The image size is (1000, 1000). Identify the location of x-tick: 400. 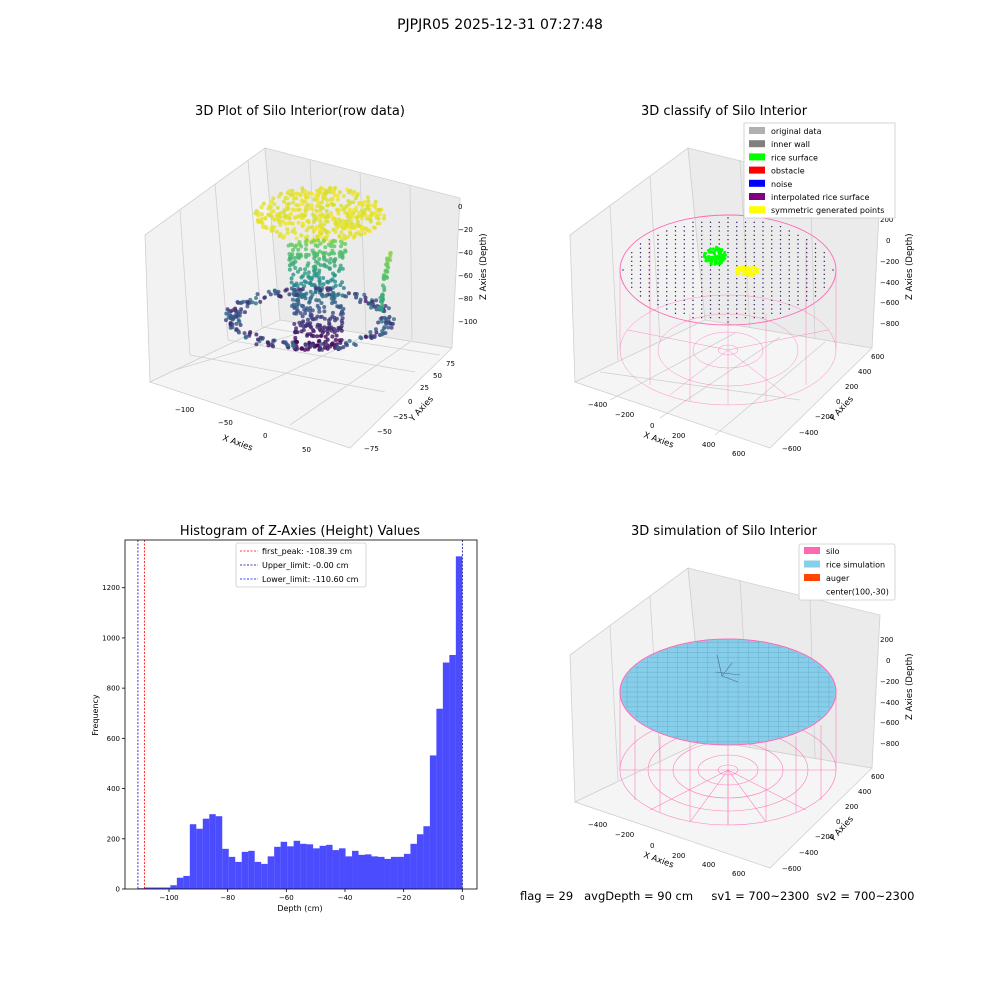
(708, 865).